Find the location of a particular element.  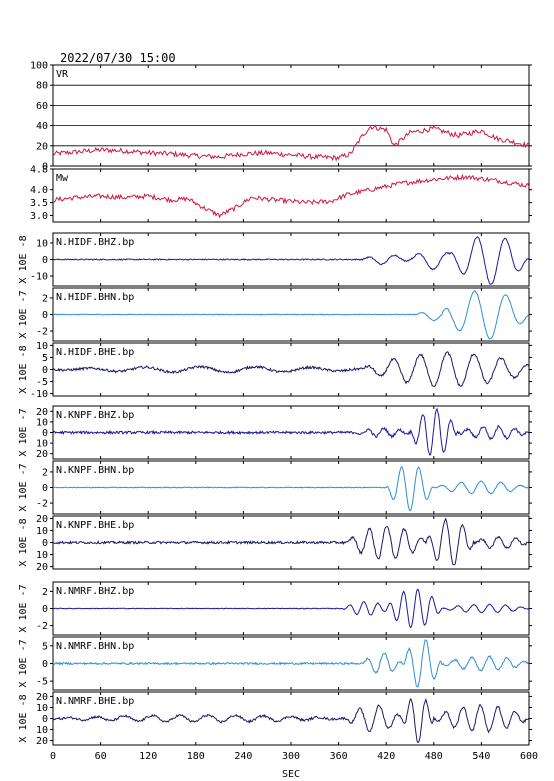

x-tick-label: 60 is located at coordinates (101, 756).